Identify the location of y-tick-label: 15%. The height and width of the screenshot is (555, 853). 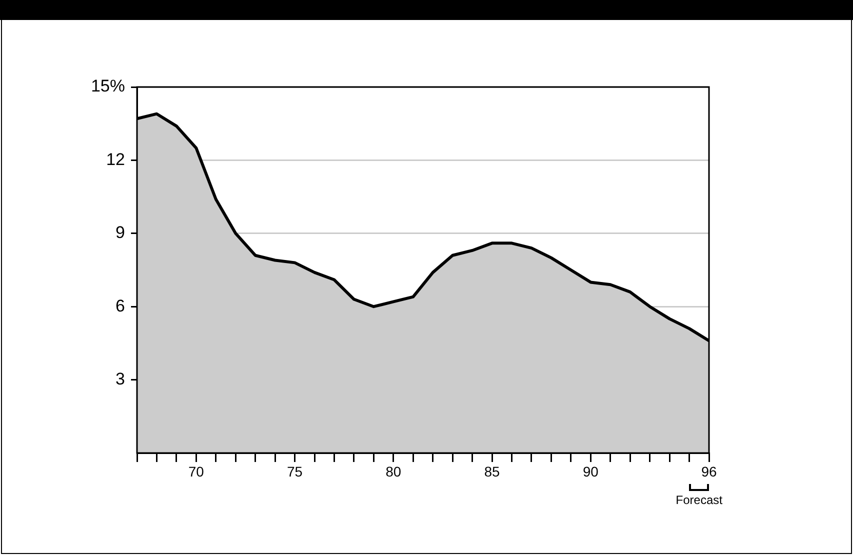
(107, 86).